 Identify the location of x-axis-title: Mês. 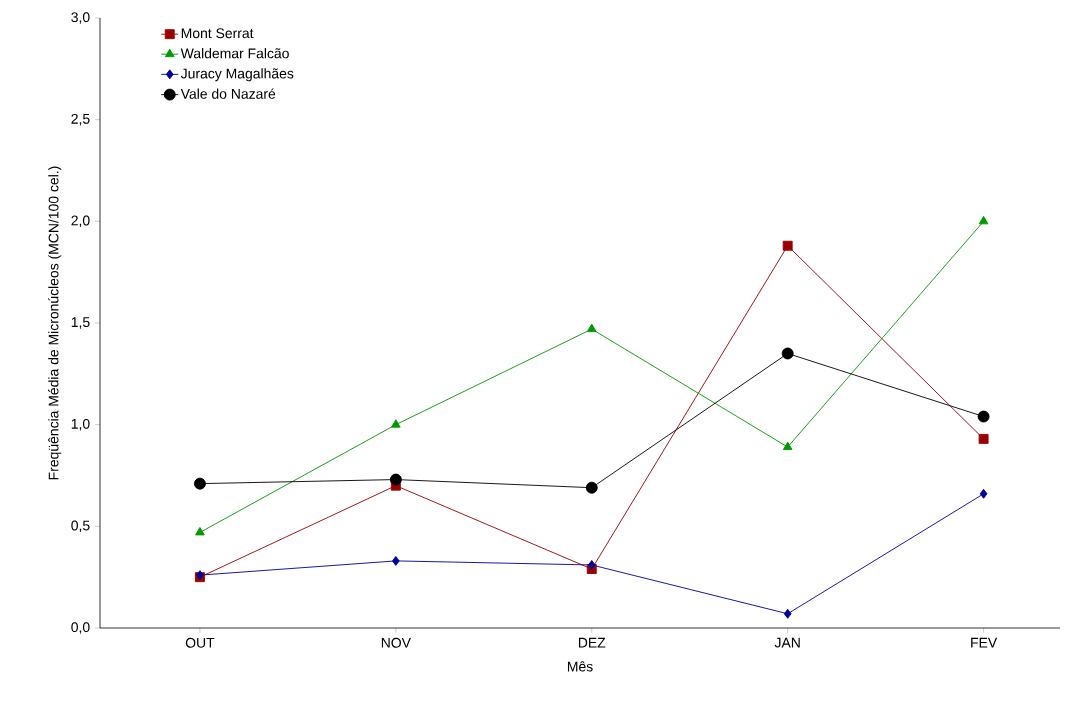
(580, 666).